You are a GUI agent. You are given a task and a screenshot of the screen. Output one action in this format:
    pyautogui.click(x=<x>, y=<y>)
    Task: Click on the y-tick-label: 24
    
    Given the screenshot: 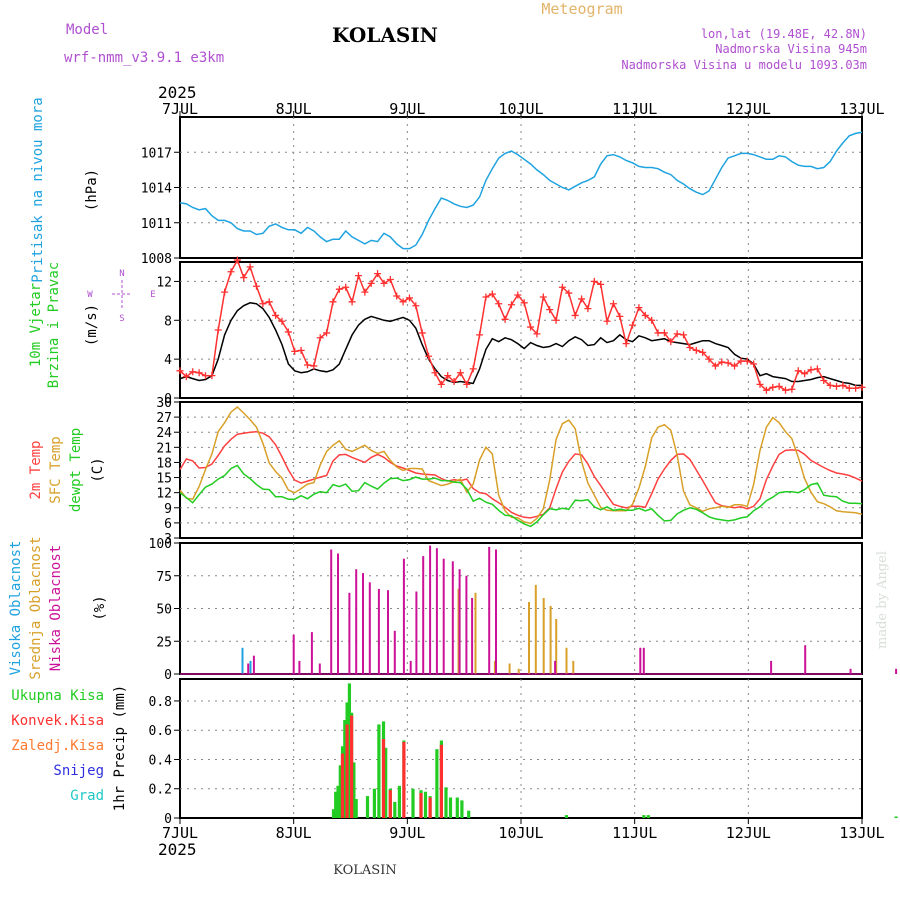 What is the action you would take?
    pyautogui.click(x=164, y=433)
    